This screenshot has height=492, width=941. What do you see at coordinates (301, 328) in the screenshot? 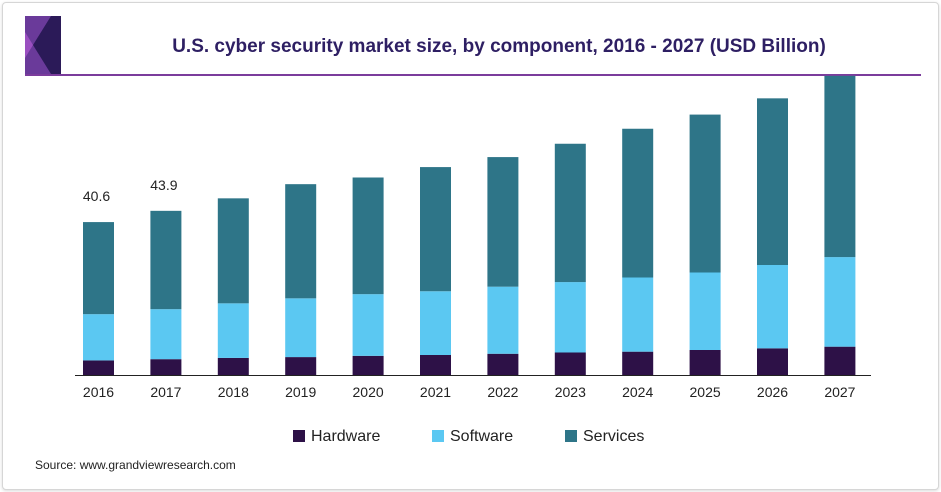
I see `bar-software-2019` at bounding box center [301, 328].